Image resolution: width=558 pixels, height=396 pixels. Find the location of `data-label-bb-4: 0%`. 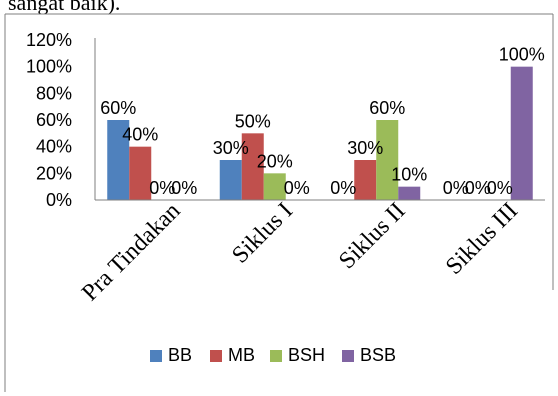

data-label-bb-4: 0% is located at coordinates (456, 188).